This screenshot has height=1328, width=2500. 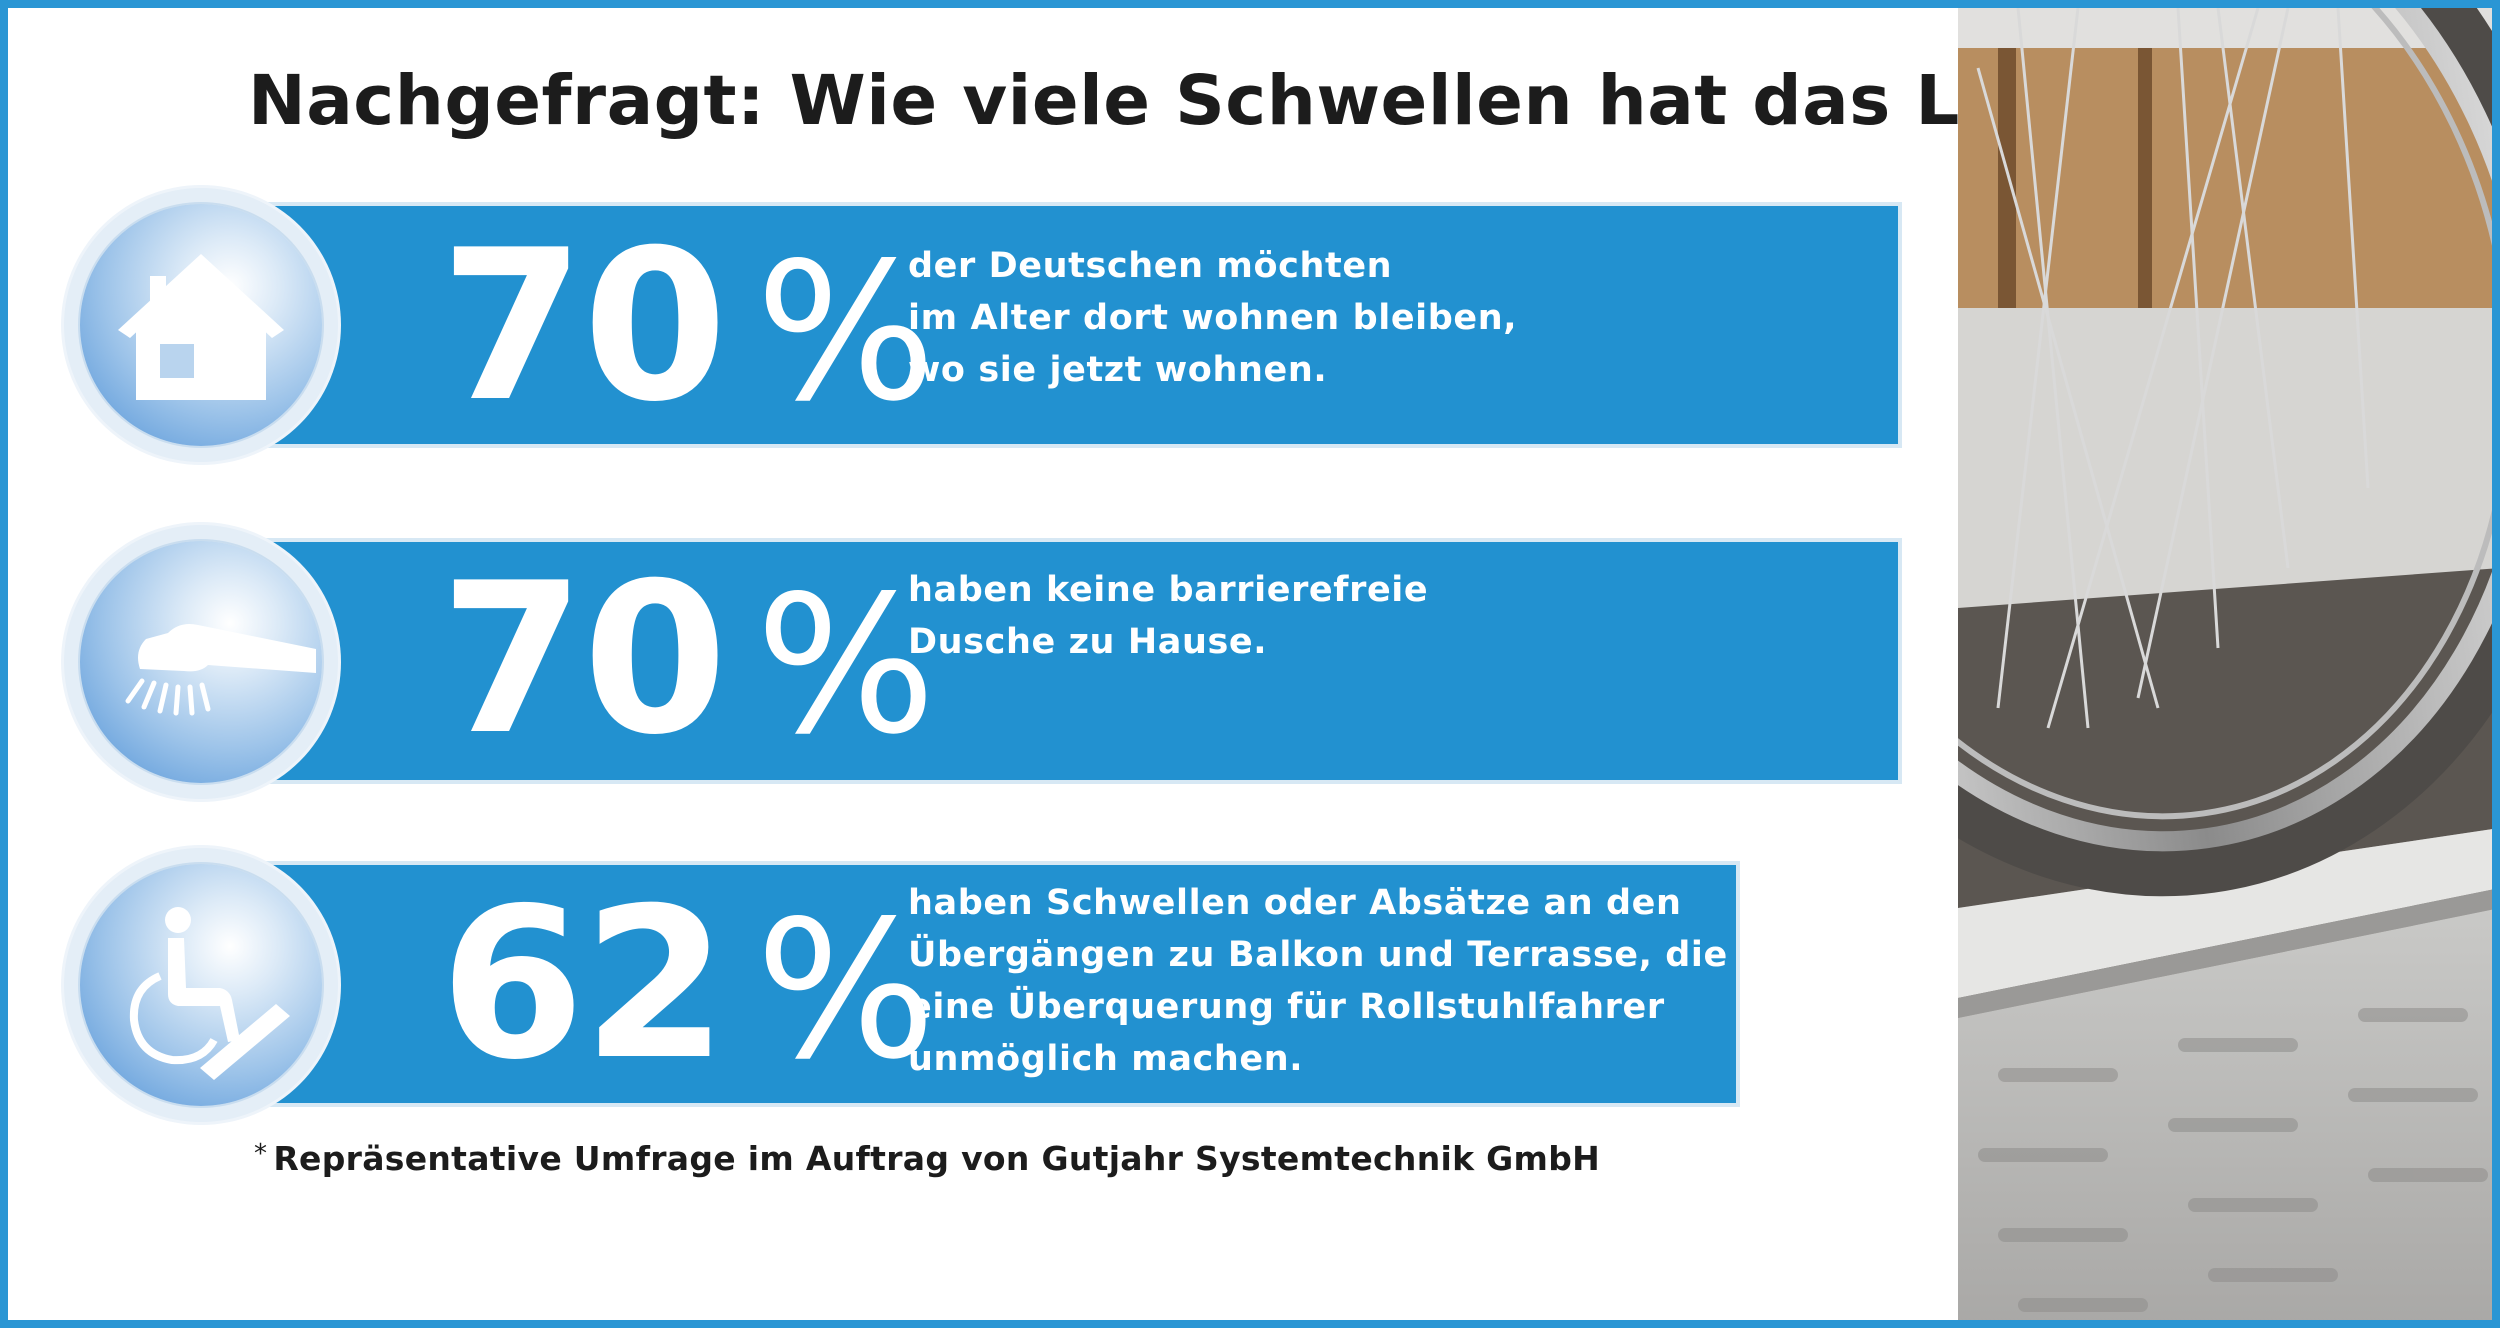 What do you see at coordinates (1318, 955) in the screenshot?
I see `stat-3-line-2: Übergängen zu Balkon und Terrasse, die` at bounding box center [1318, 955].